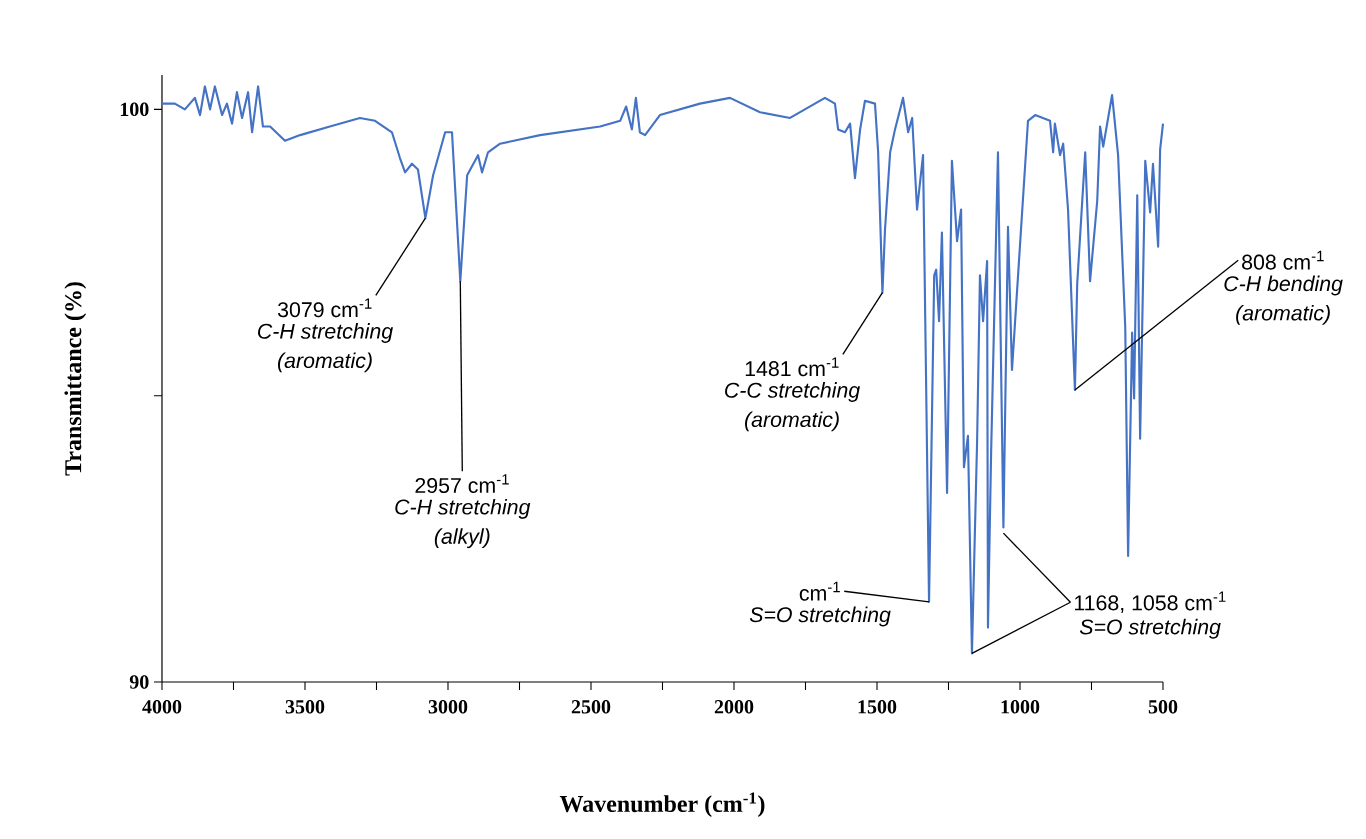  Describe the element at coordinates (75, 379) in the screenshot. I see `y-axis-title: Transmittance (%)` at that location.